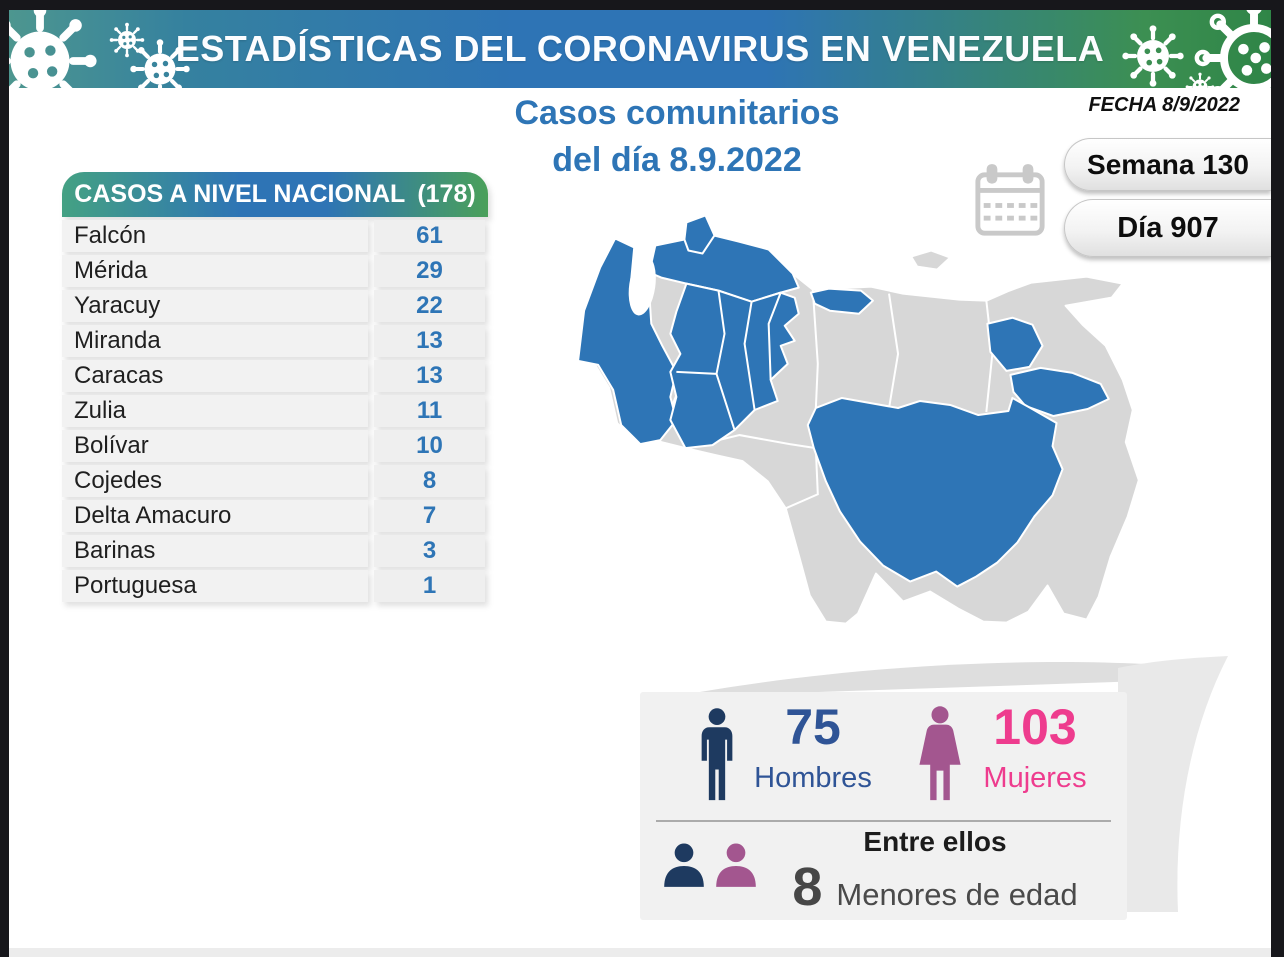 Image resolution: width=1284 pixels, height=957 pixels. What do you see at coordinates (684, 865) in the screenshot?
I see `person-bust-male-icon` at bounding box center [684, 865].